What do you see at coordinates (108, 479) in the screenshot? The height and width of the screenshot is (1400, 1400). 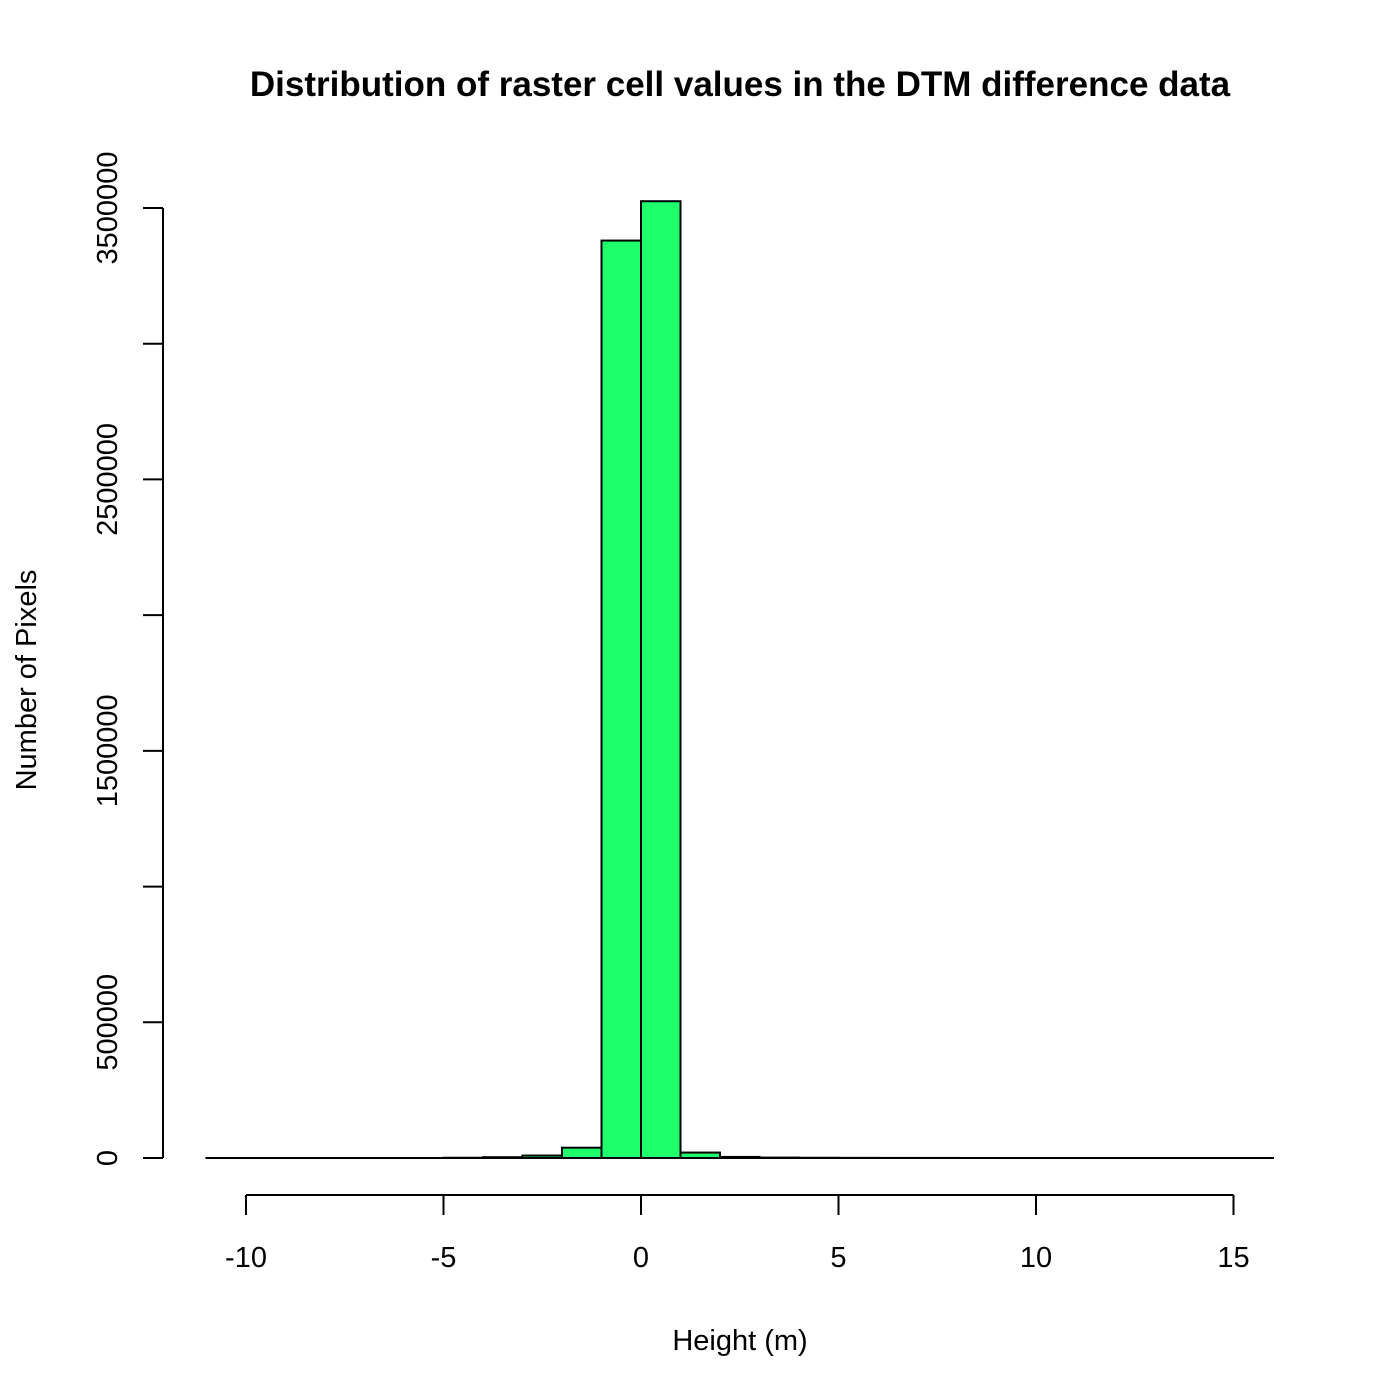 I see `y-tick-label: 2500000` at bounding box center [108, 479].